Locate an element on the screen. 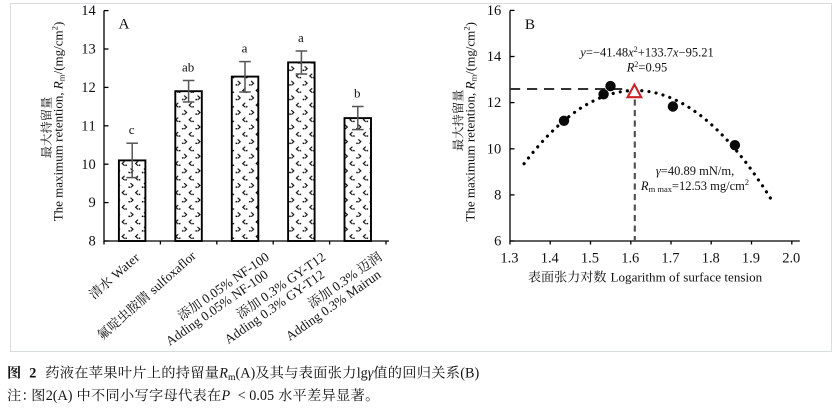 This screenshot has height=417, width=836. svg-text: 1.4 is located at coordinates (550, 259).